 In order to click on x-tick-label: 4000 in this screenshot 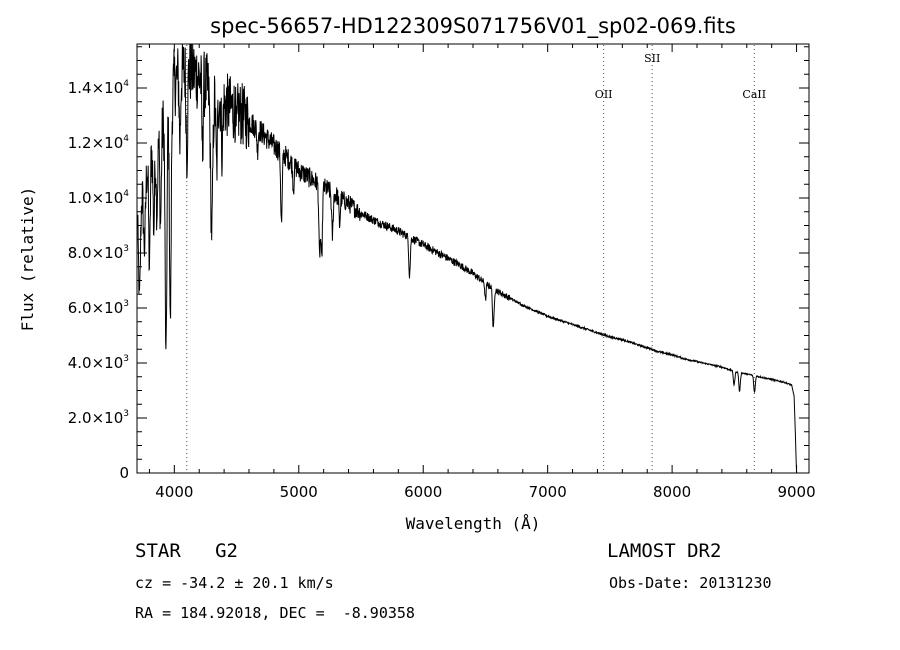, I will do `click(174, 492)`.